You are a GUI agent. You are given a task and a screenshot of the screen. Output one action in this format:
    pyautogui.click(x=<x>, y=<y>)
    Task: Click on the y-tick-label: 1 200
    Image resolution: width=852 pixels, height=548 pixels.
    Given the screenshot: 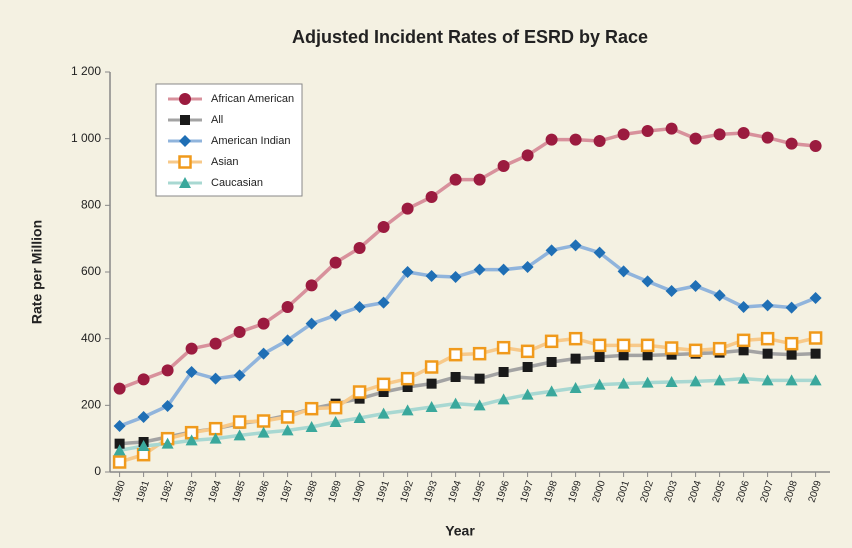 What is the action you would take?
    pyautogui.click(x=86, y=71)
    